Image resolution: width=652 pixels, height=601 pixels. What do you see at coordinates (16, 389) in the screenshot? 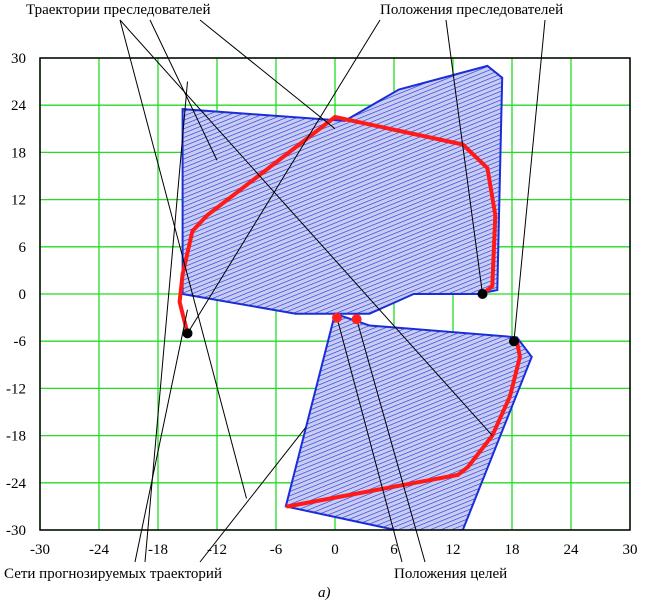
I see `y-tick-label: -12` at bounding box center [16, 389].